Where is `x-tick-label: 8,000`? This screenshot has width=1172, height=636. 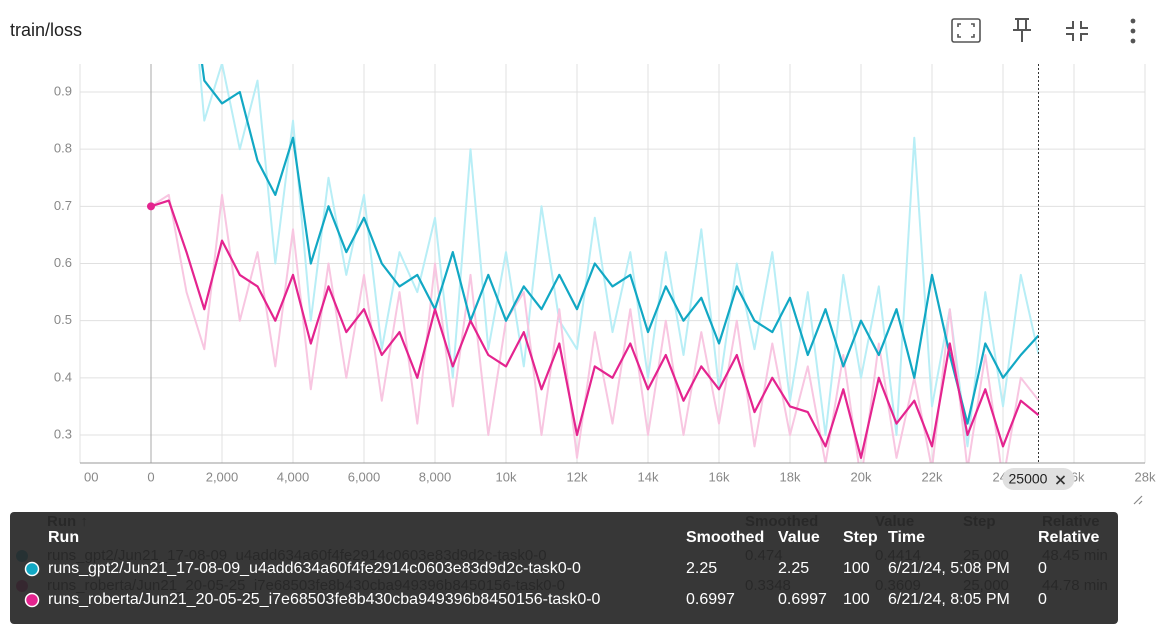
x-tick-label: 8,000 is located at coordinates (435, 476).